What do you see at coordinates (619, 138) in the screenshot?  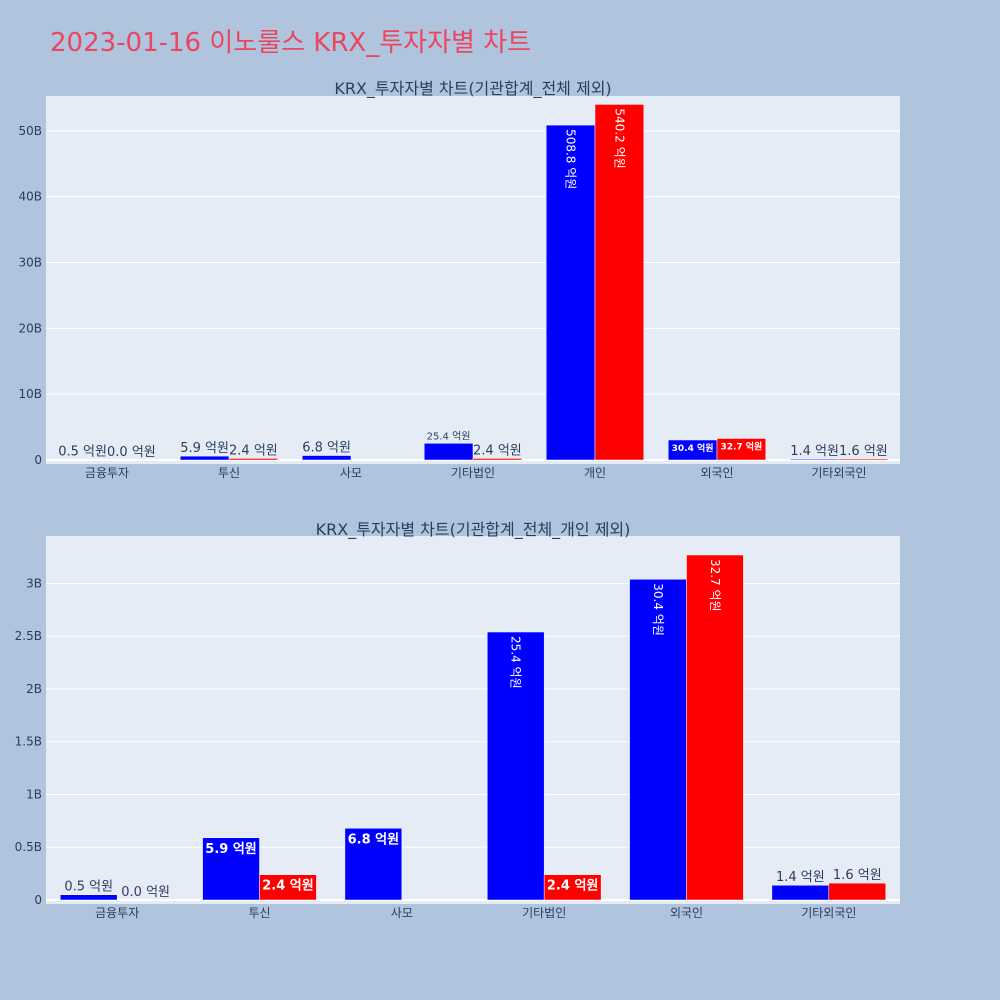 I see `bar-value-label: 540.2 억원` at bounding box center [619, 138].